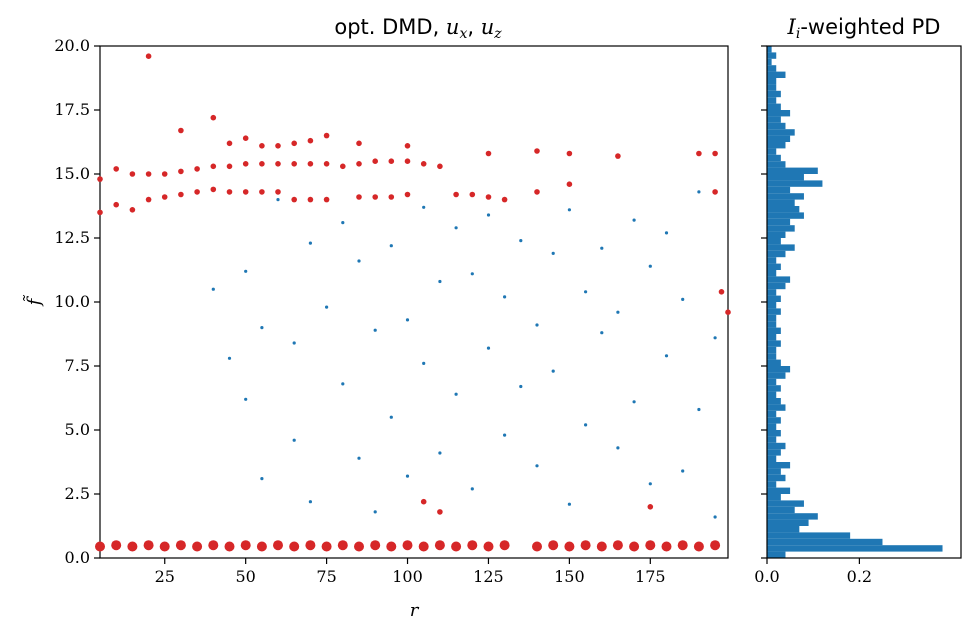 Image resolution: width=975 pixels, height=639 pixels. What do you see at coordinates (33, 300) in the screenshot?
I see `scatter-ylabel: f̃` at bounding box center [33, 300].